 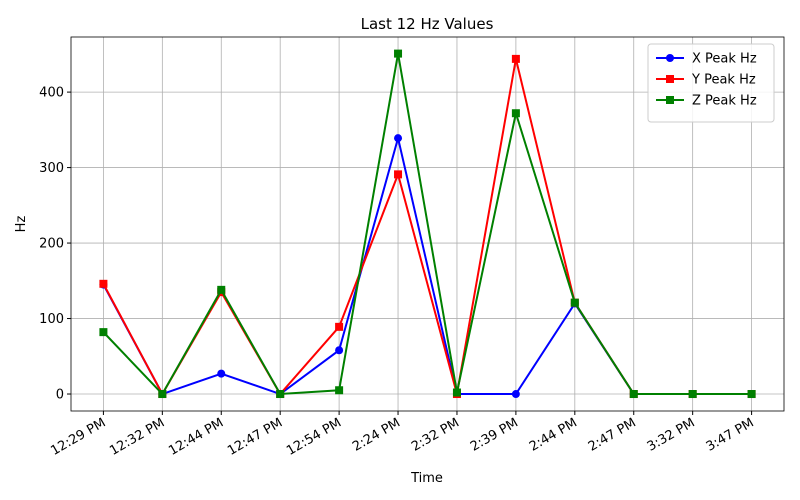 I want to click on legend-label: X Peak Hz, so click(x=724, y=59).